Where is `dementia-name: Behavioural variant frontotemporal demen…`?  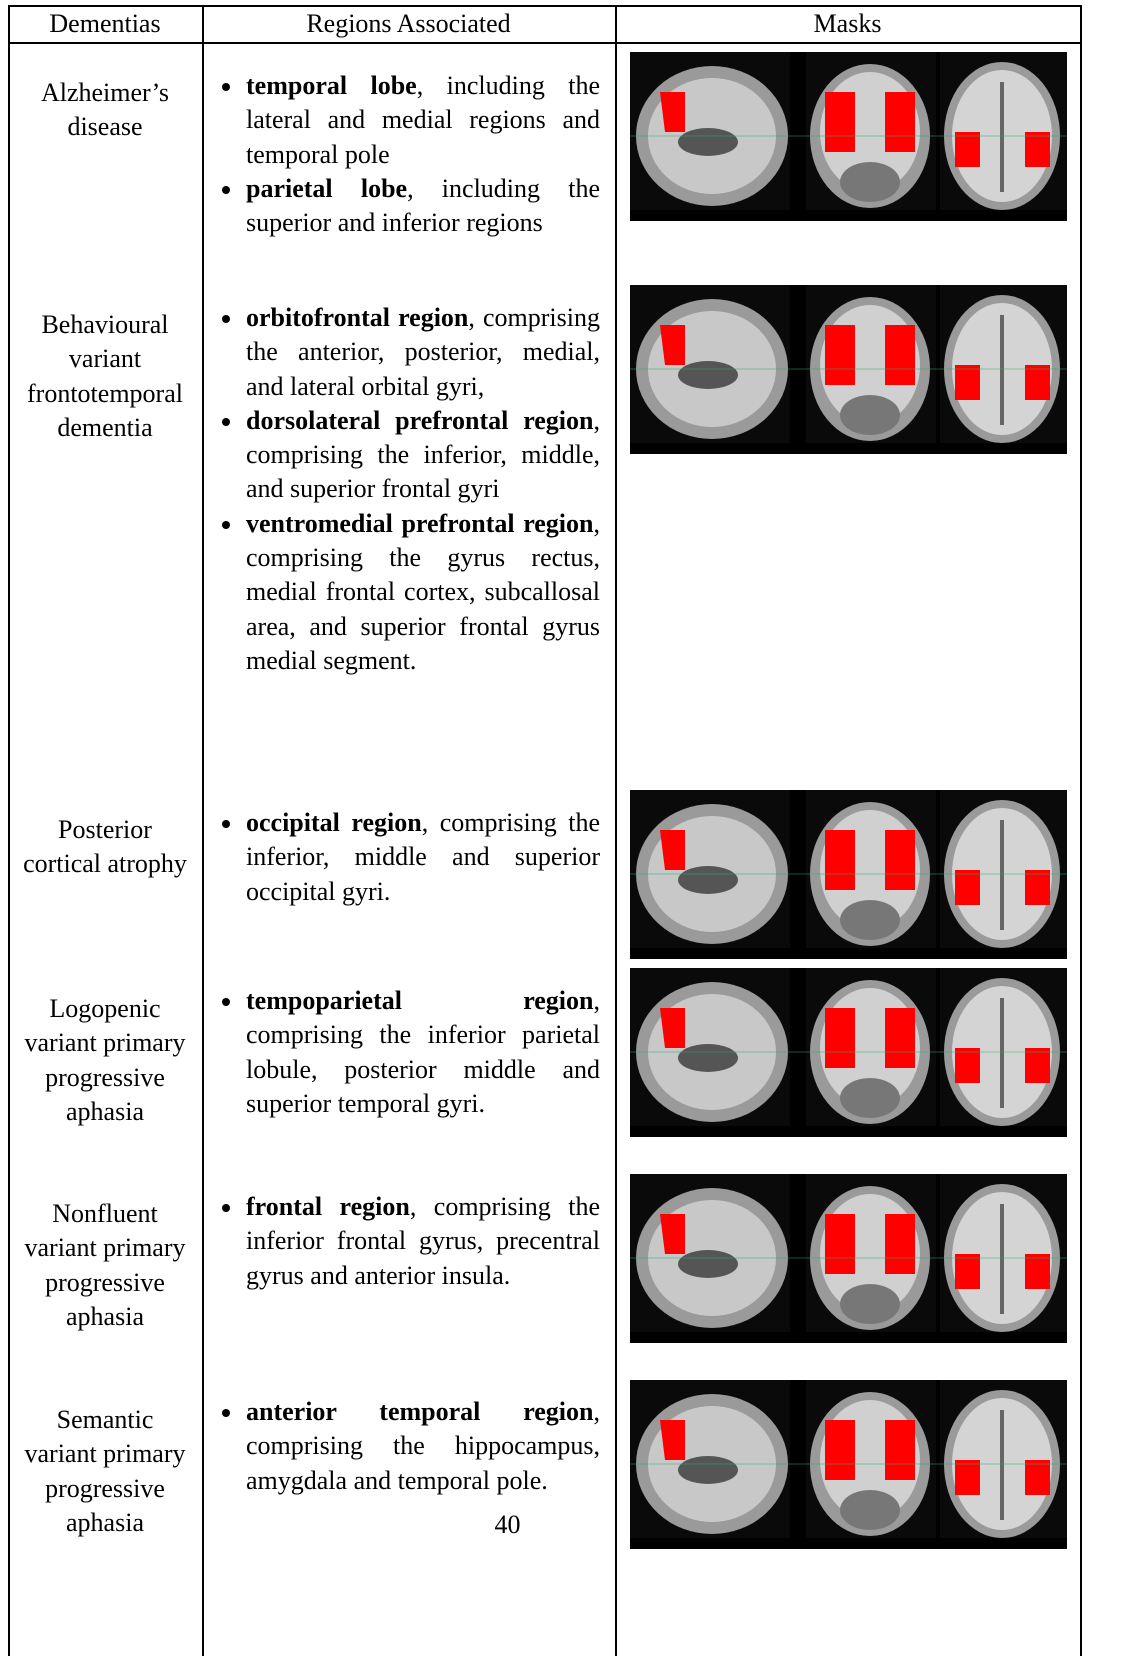
dementia-name: Behavioural variant frontotemporal demen… is located at coordinates (105, 376).